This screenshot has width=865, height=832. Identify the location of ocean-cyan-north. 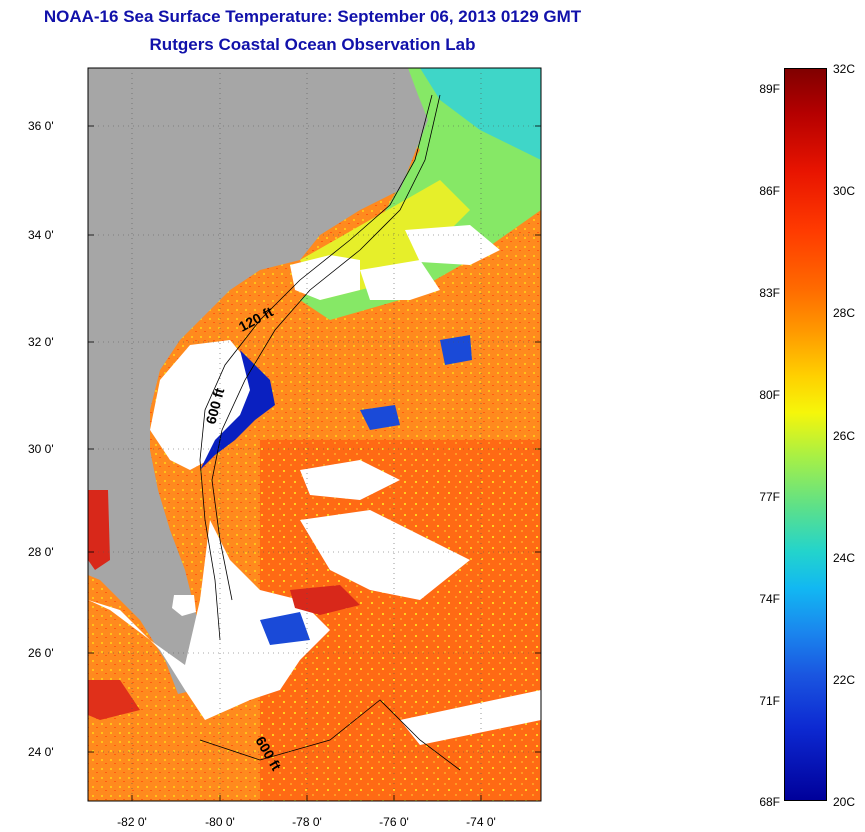
(480, 114).